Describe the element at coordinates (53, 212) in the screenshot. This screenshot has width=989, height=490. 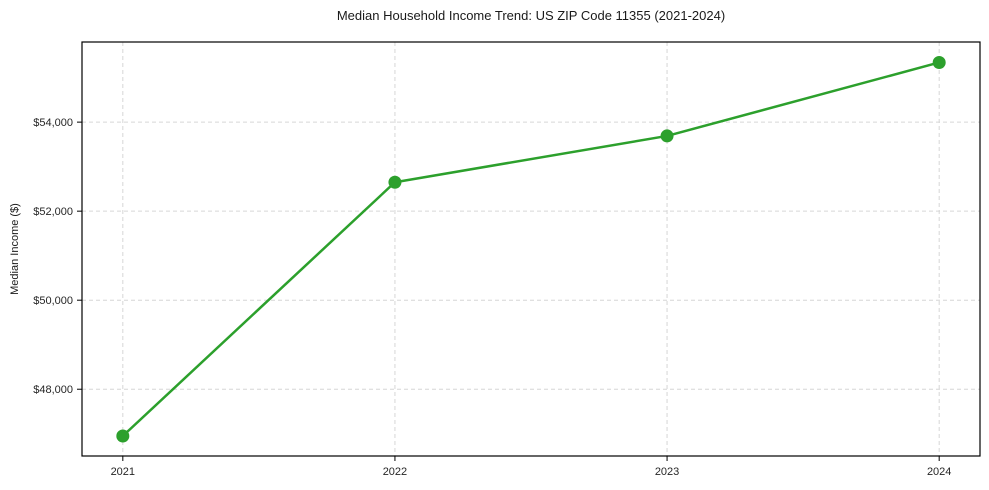
I see `y-tick-label: $52,000` at that location.